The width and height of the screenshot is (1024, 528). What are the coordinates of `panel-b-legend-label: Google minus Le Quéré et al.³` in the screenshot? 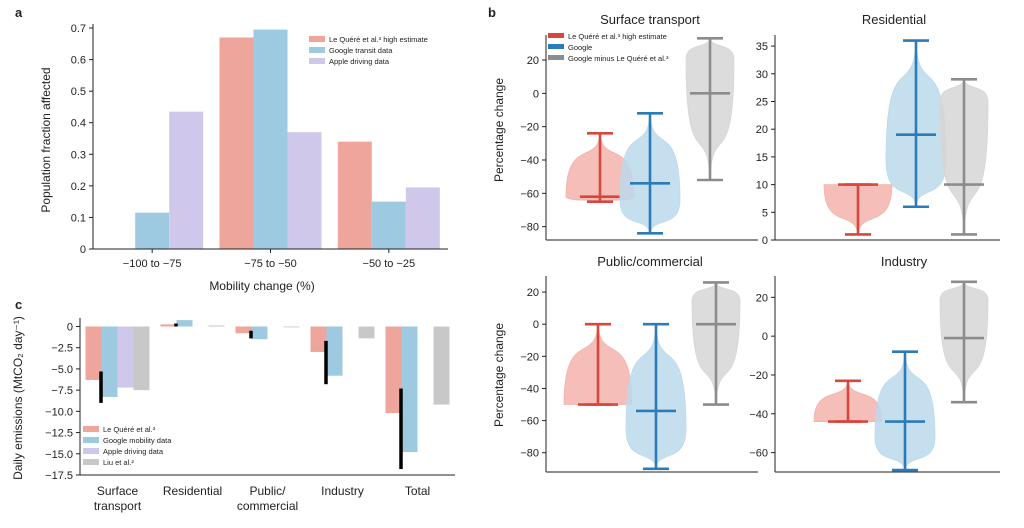 It's located at (618, 58).